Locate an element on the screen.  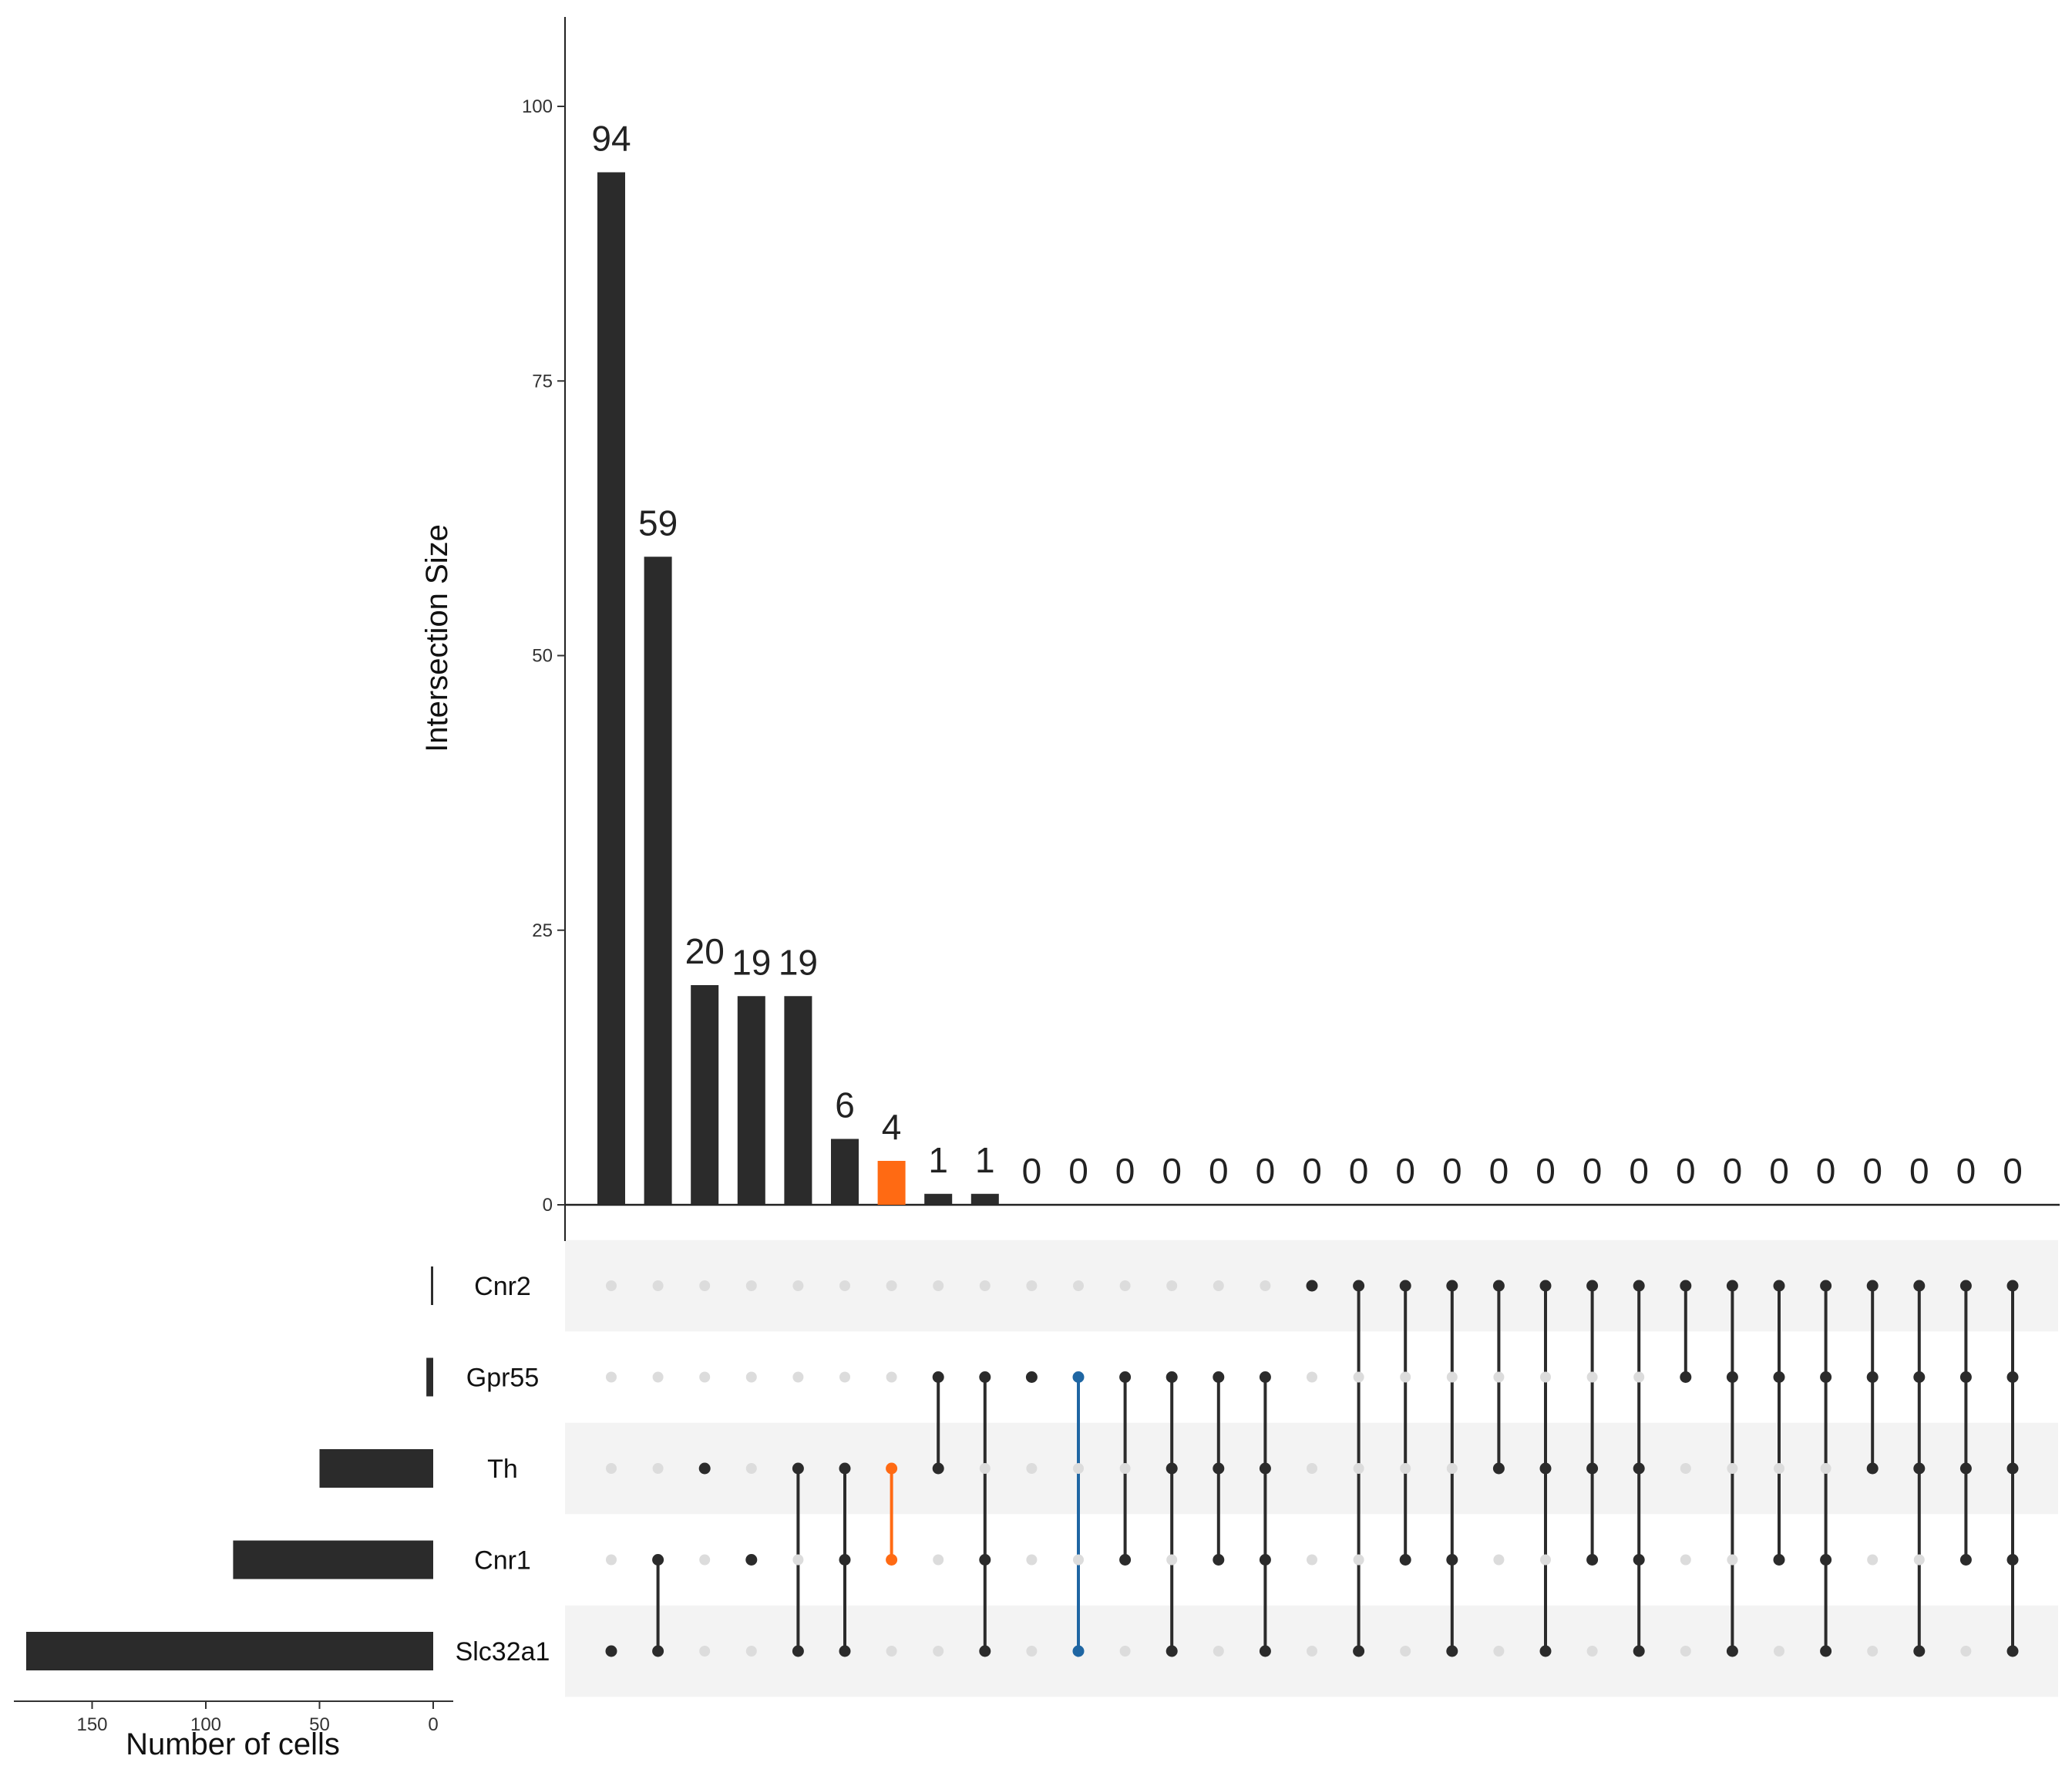
y-tick-label: 100 is located at coordinates (537, 106).